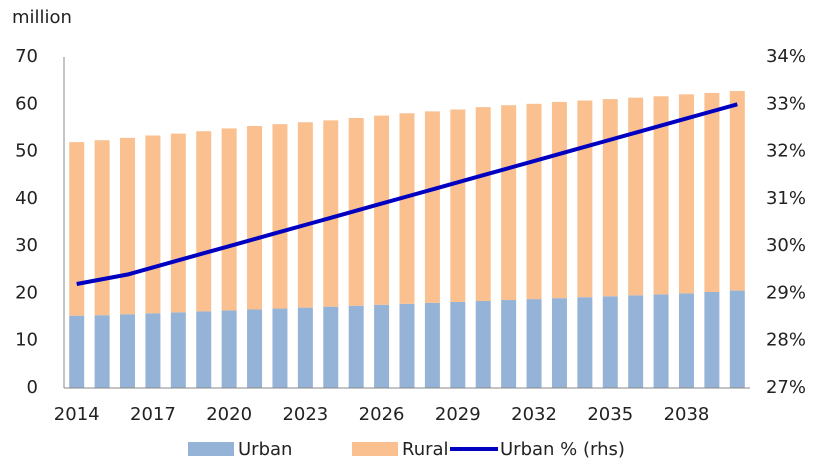  What do you see at coordinates (425, 449) in the screenshot?
I see `legend-label: Rural` at bounding box center [425, 449].